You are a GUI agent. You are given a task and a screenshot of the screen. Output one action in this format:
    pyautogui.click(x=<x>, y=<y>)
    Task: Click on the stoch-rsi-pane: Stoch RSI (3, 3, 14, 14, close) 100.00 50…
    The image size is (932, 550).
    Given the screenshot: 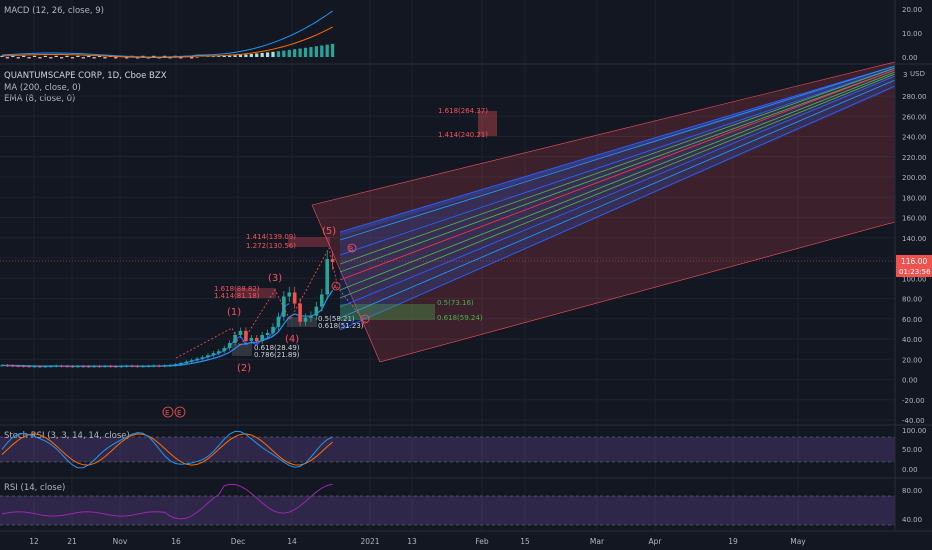 What is the action you would take?
    pyautogui.click(x=463, y=450)
    